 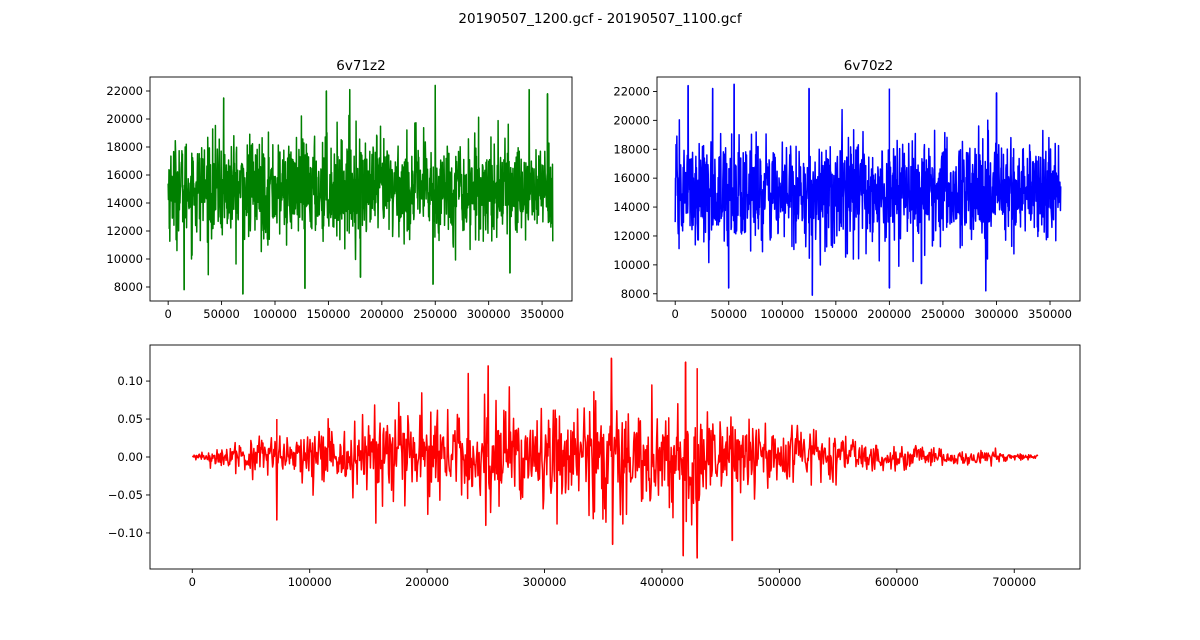 I want to click on chart-title: 6v71z2, so click(x=360, y=66).